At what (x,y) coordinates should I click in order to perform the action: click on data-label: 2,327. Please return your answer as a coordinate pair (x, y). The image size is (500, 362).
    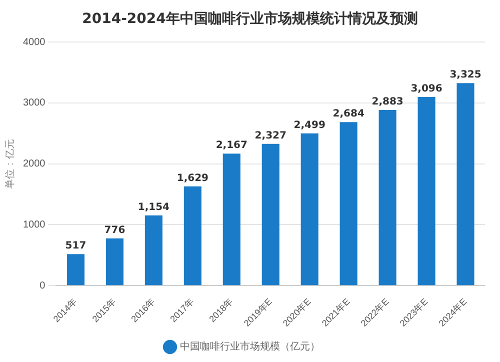
    Looking at the image, I should click on (270, 136).